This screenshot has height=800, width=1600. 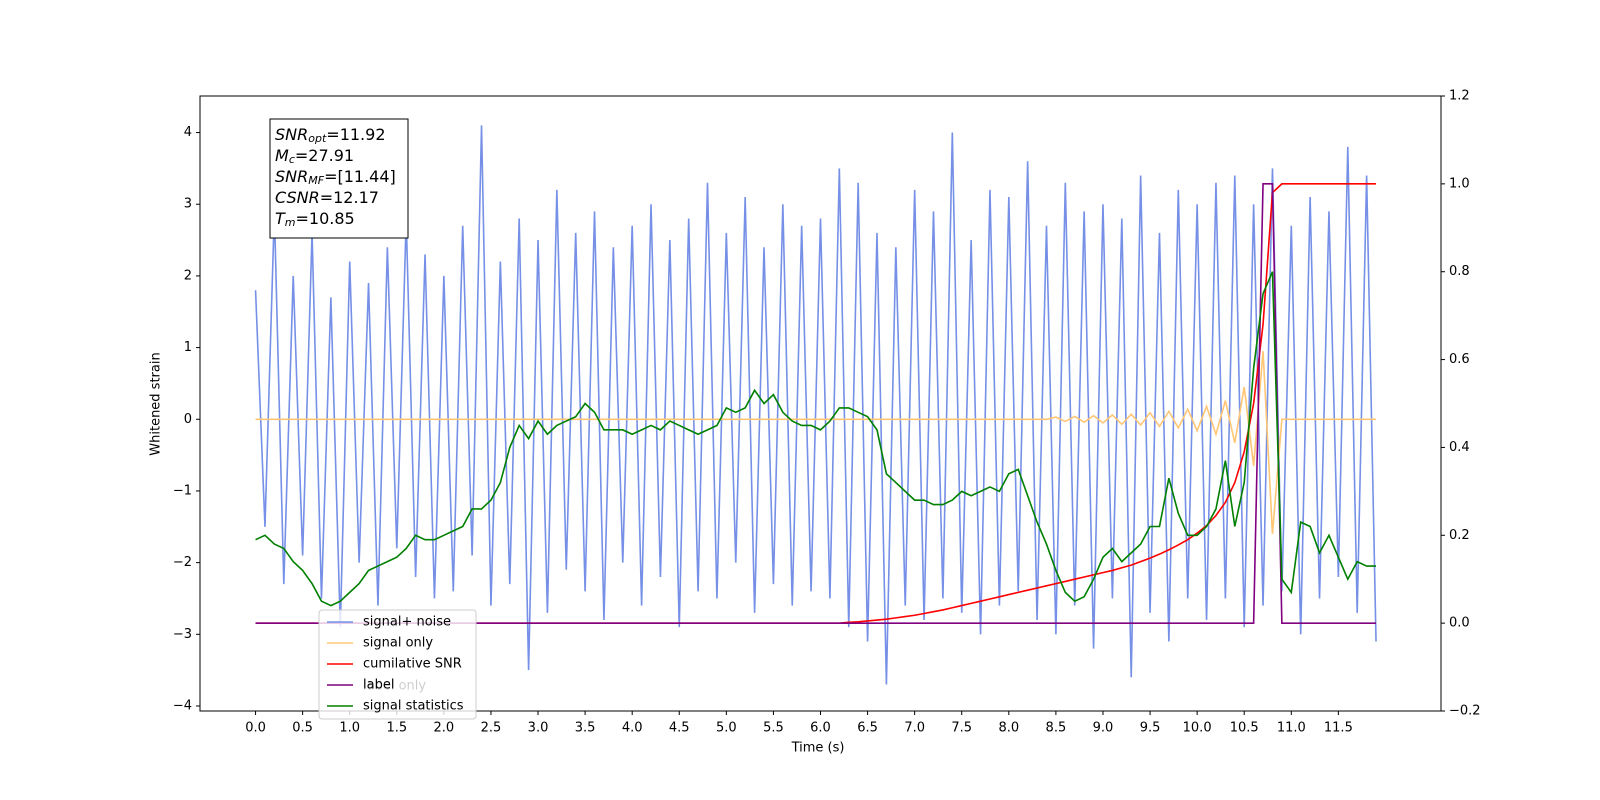 I want to click on y-axis-label: Whitened strain, so click(x=156, y=403).